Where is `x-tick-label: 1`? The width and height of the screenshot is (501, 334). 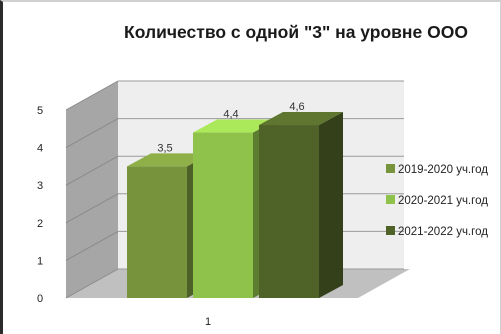 x-tick-label: 1 is located at coordinates (208, 322).